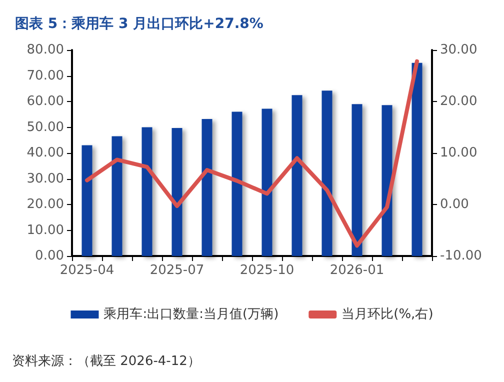 This screenshot has height=382, width=504. What do you see at coordinates (191, 314) in the screenshot?
I see `legend-label: 乘用车:出口数量:当月值(万辆)` at bounding box center [191, 314].